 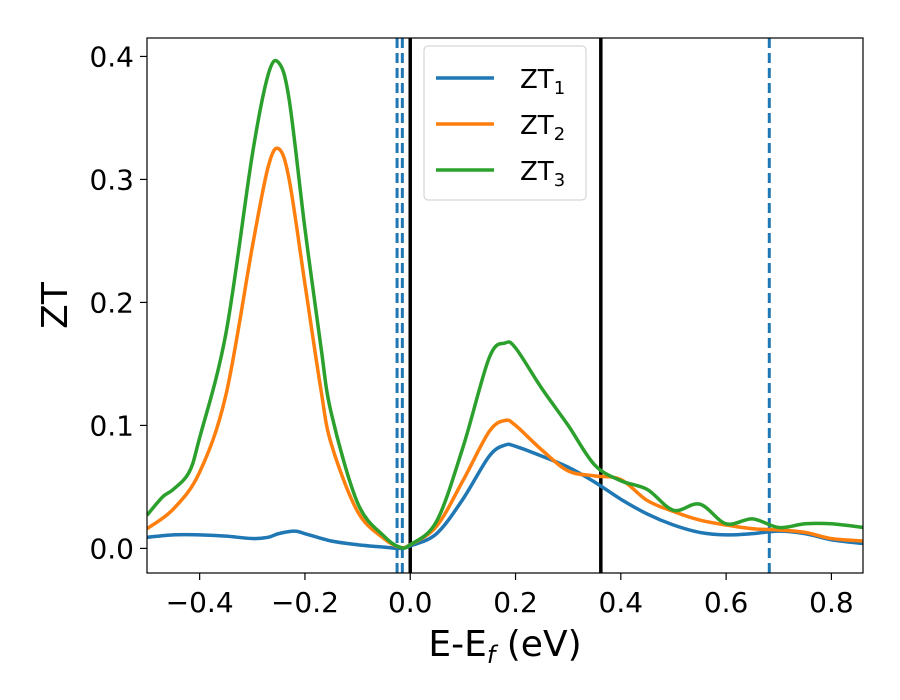 What do you see at coordinates (111, 548) in the screenshot?
I see `y-tick-label: 0.0` at bounding box center [111, 548].